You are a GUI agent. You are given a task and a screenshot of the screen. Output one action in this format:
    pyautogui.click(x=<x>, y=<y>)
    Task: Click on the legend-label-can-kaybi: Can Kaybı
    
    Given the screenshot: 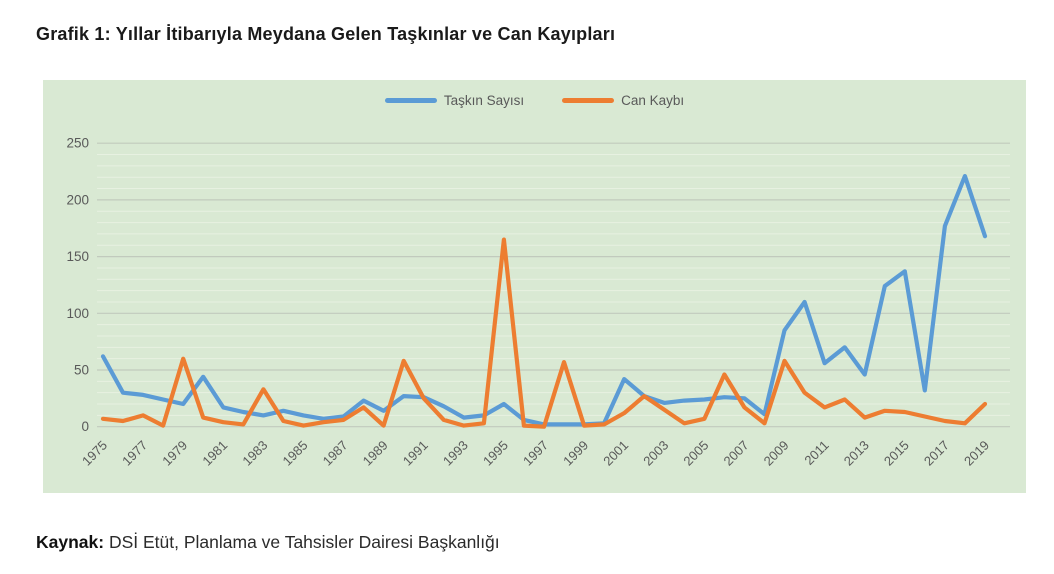 What is the action you would take?
    pyautogui.click(x=653, y=100)
    